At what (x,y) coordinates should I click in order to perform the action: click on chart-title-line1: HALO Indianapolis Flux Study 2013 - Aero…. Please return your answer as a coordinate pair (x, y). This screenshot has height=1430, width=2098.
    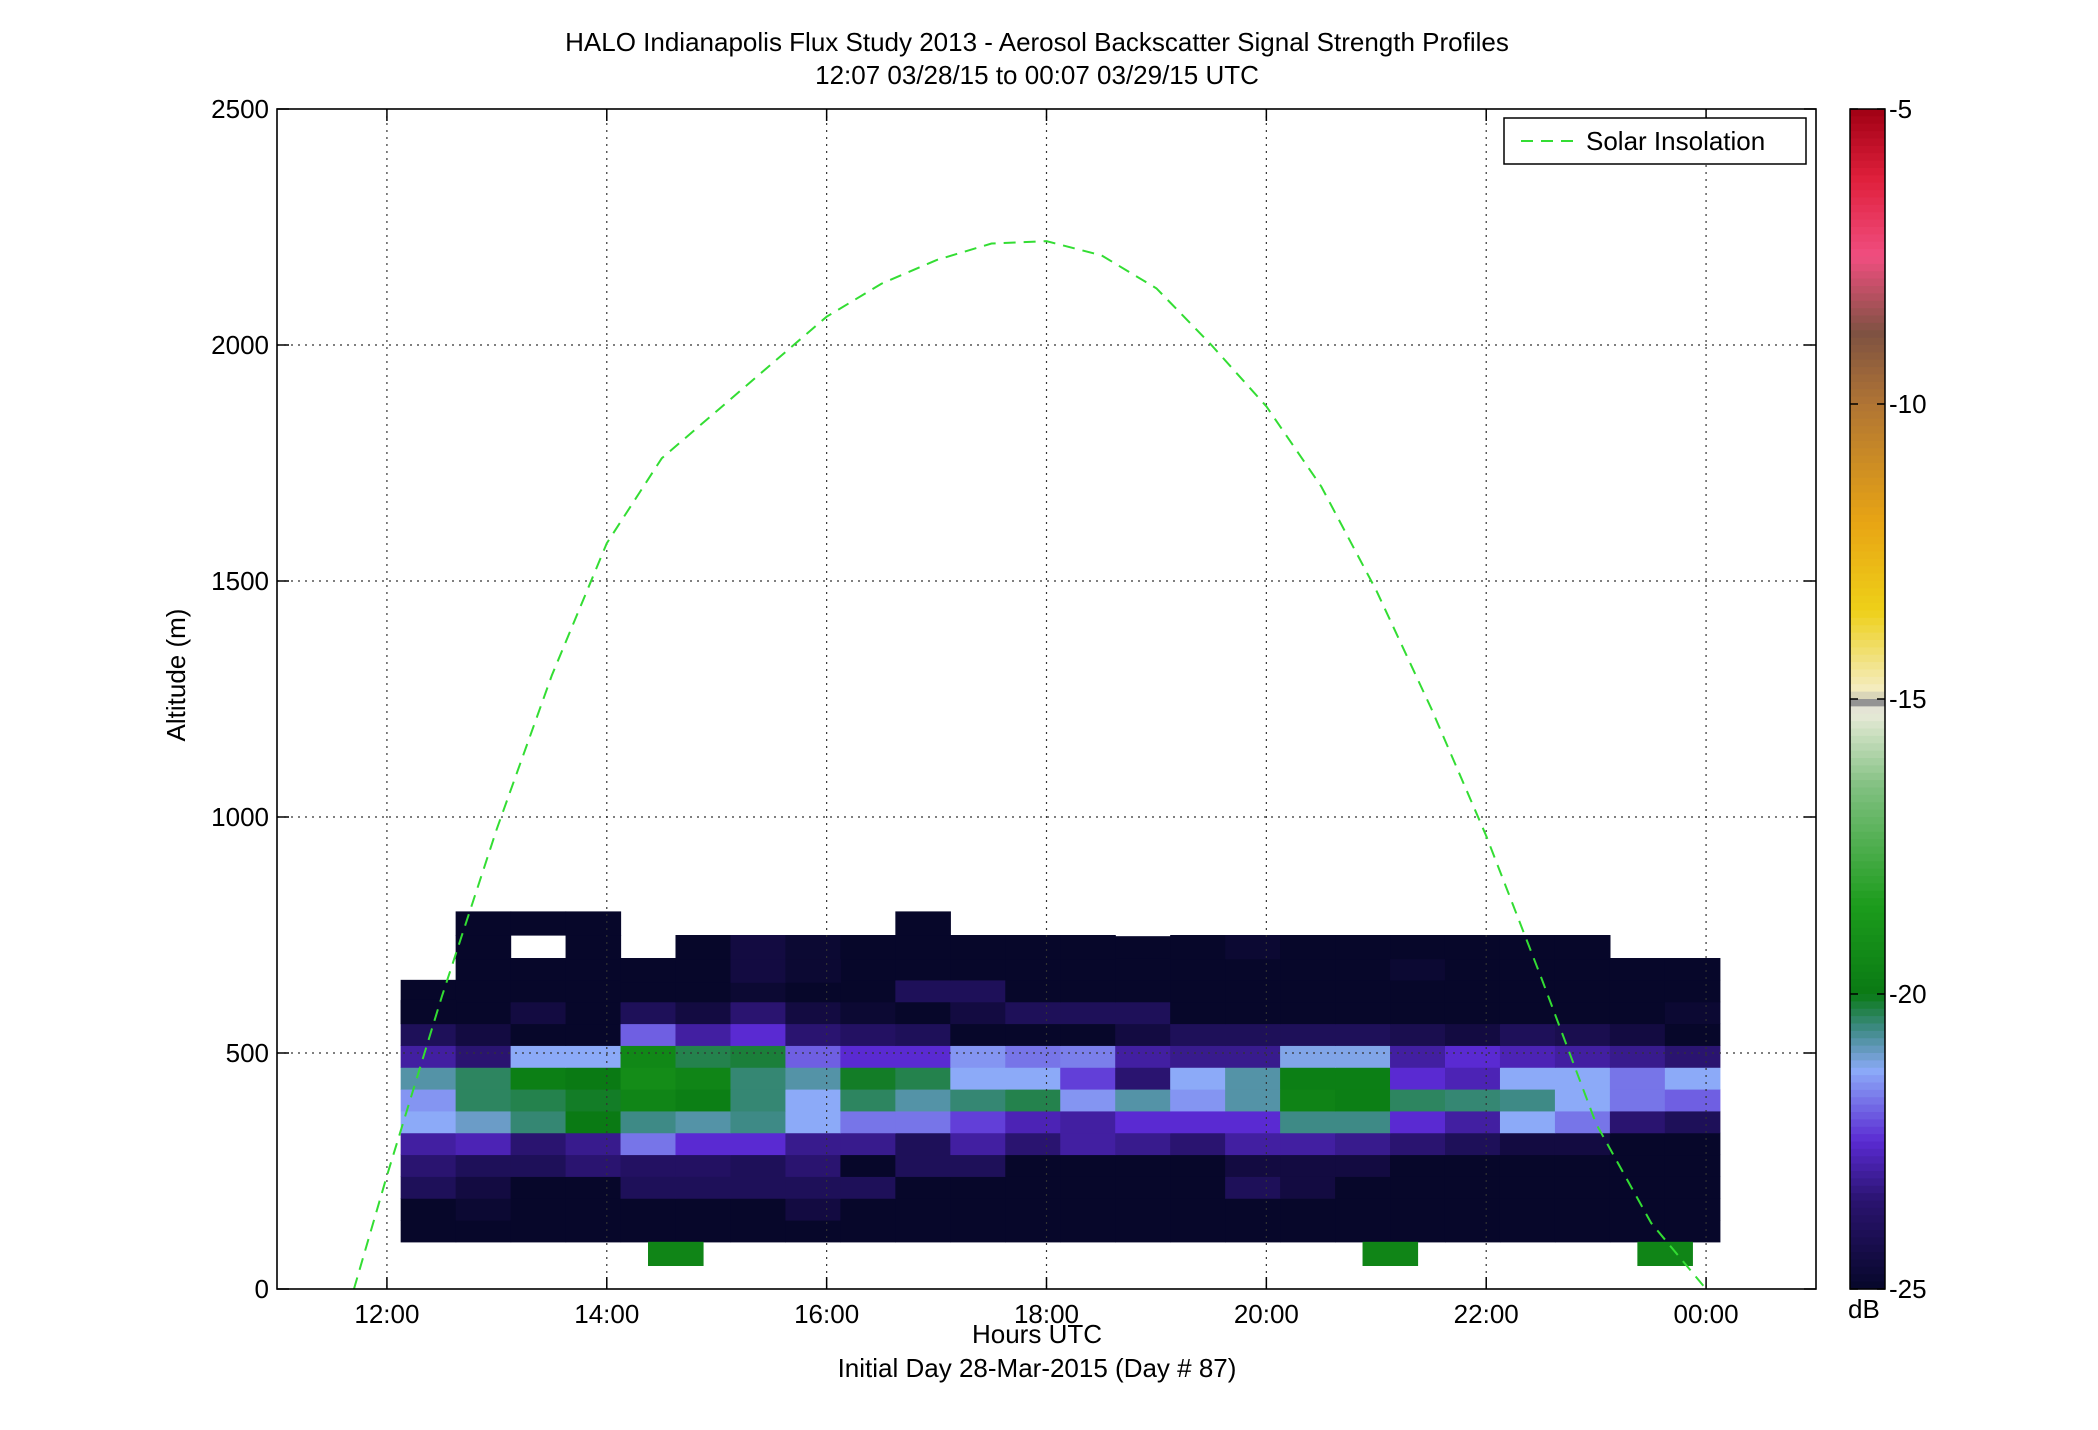
    Looking at the image, I should click on (1037, 42).